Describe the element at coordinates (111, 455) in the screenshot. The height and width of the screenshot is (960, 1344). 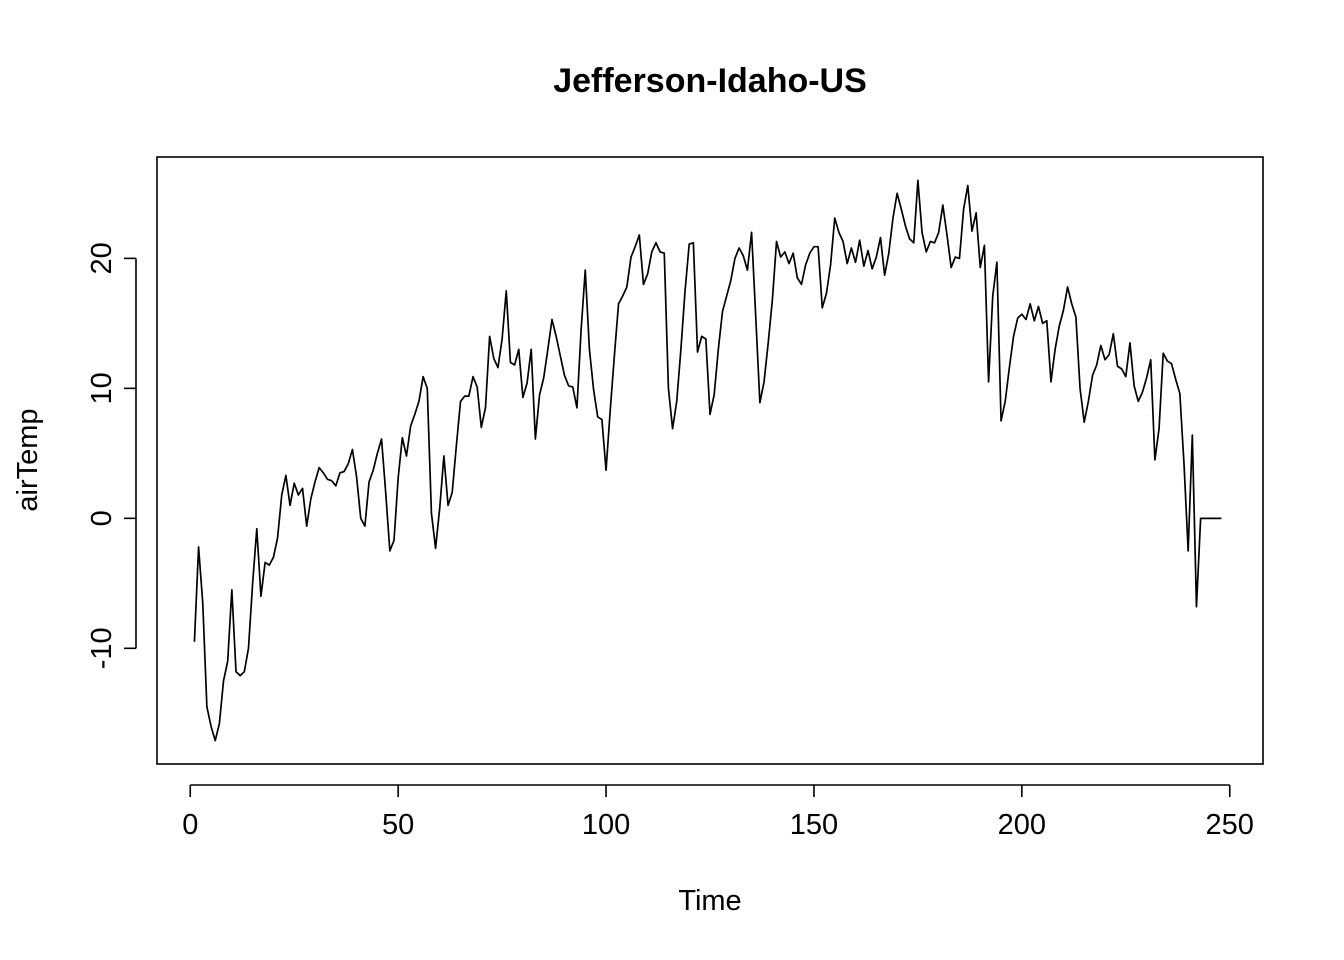
I see `y-axis: -10 0 10 20` at that location.